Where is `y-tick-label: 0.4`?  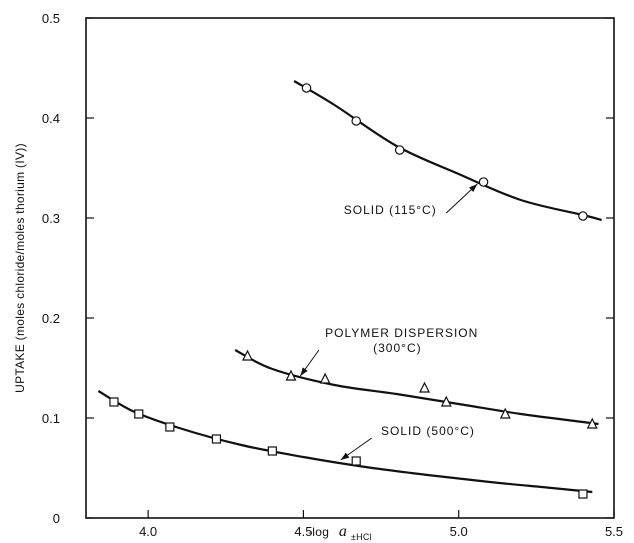
y-tick-label: 0.4 is located at coordinates (51, 118).